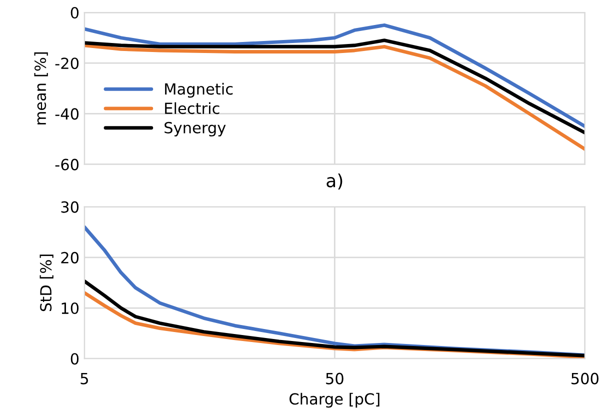  What do you see at coordinates (47, 283) in the screenshot?
I see `y-axis-title: StD [%]` at bounding box center [47, 283].